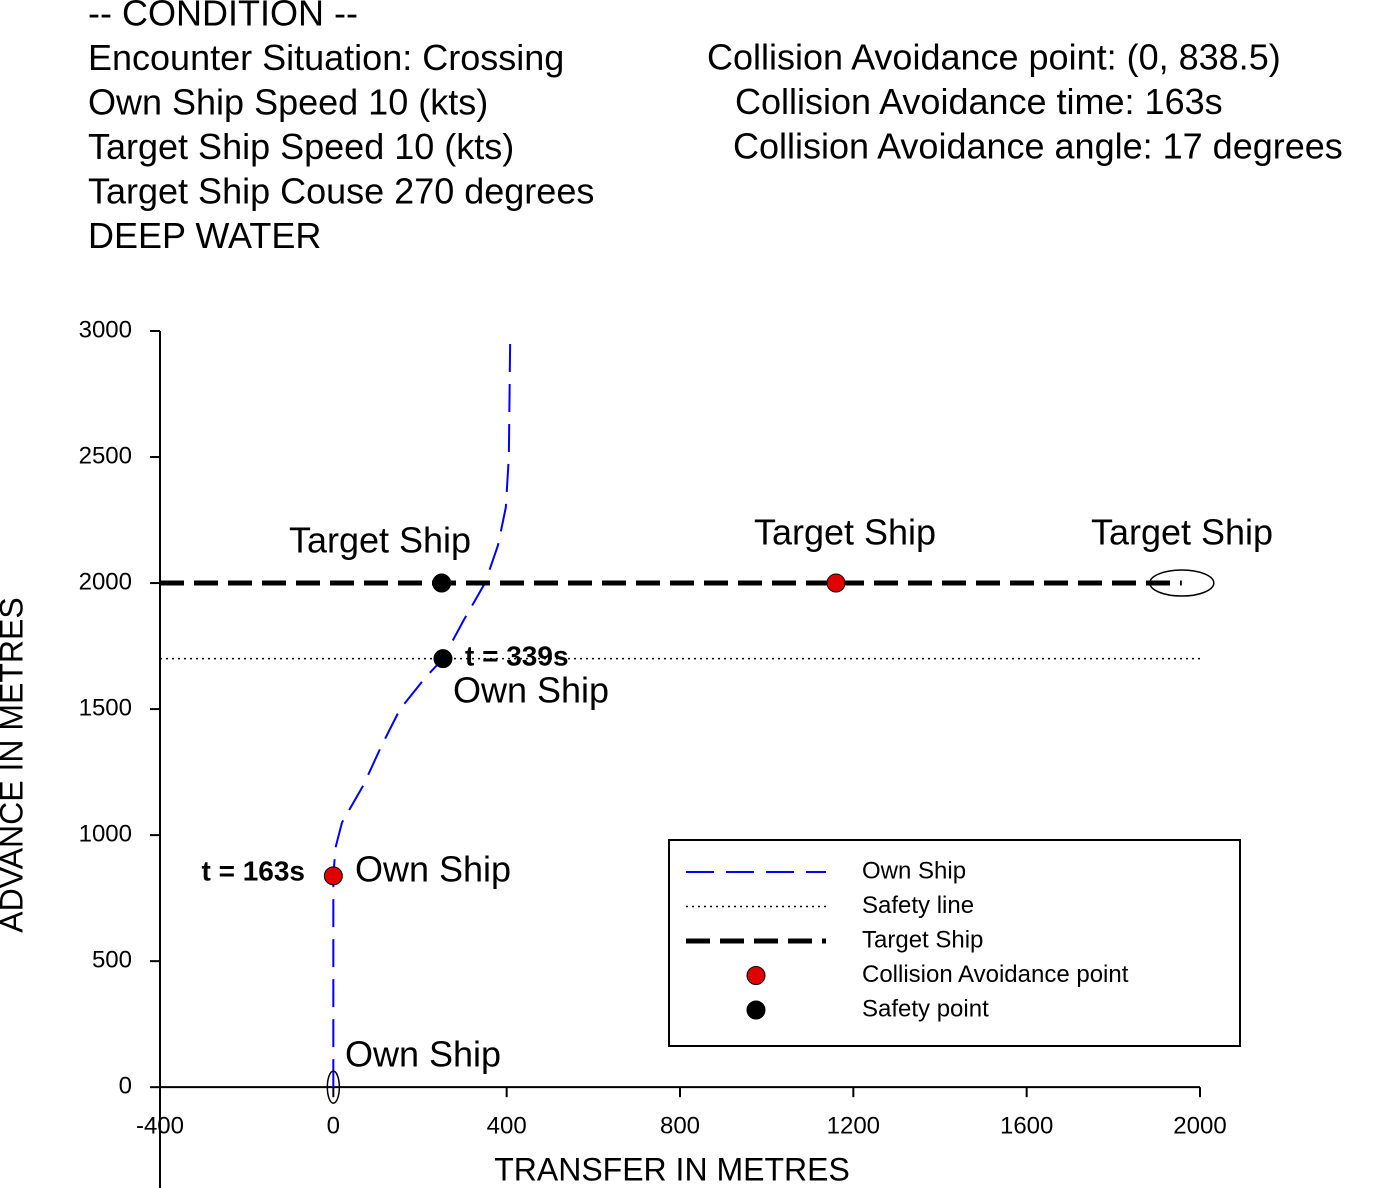  Describe the element at coordinates (925, 1008) in the screenshot. I see `legend-label: Safety point` at that location.